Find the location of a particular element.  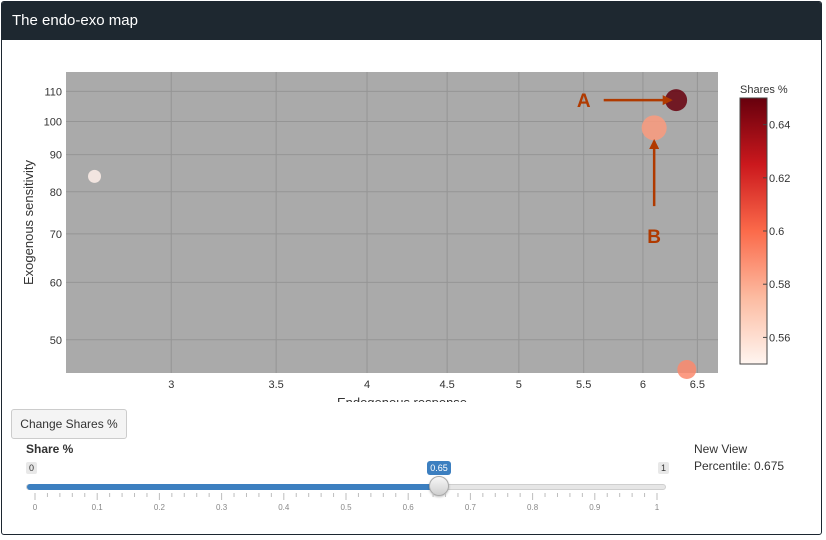

y-tick-label: 70 is located at coordinates (56, 235).